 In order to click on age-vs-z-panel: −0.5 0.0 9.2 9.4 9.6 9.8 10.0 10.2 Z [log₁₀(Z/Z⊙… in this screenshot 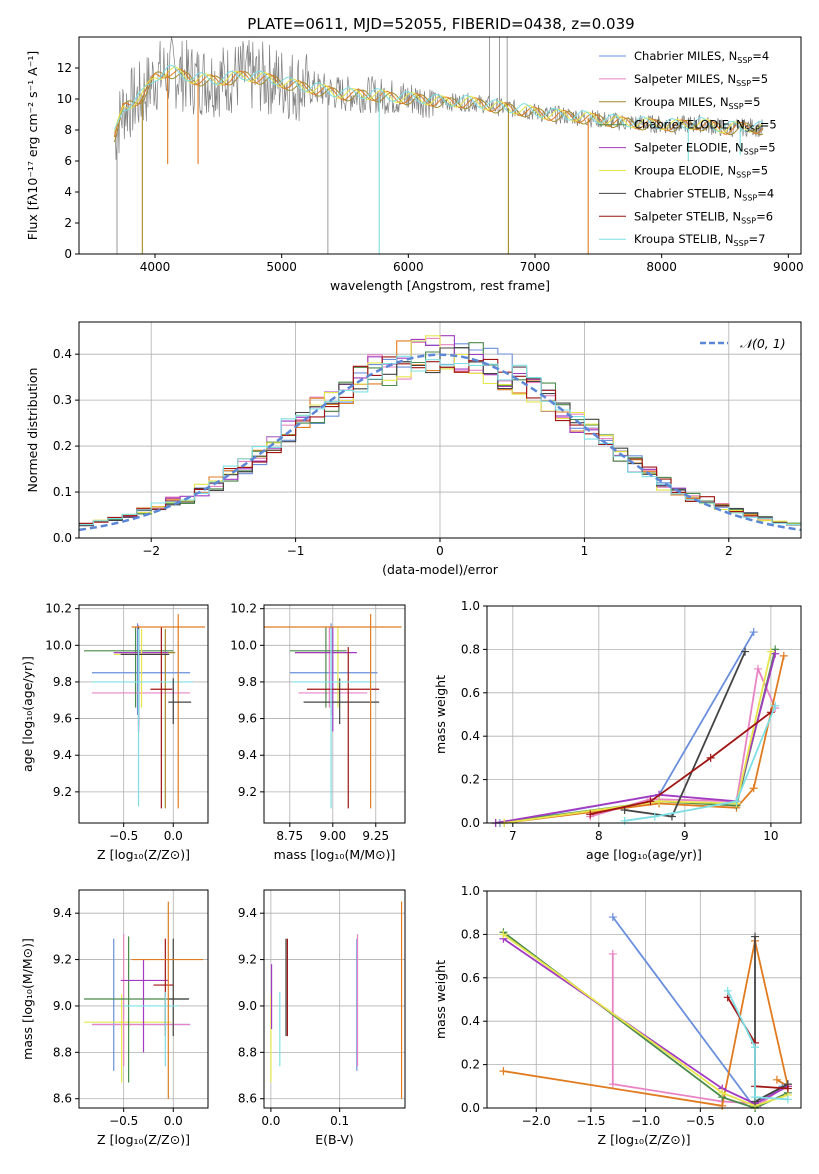, I will do `click(114, 732)`.